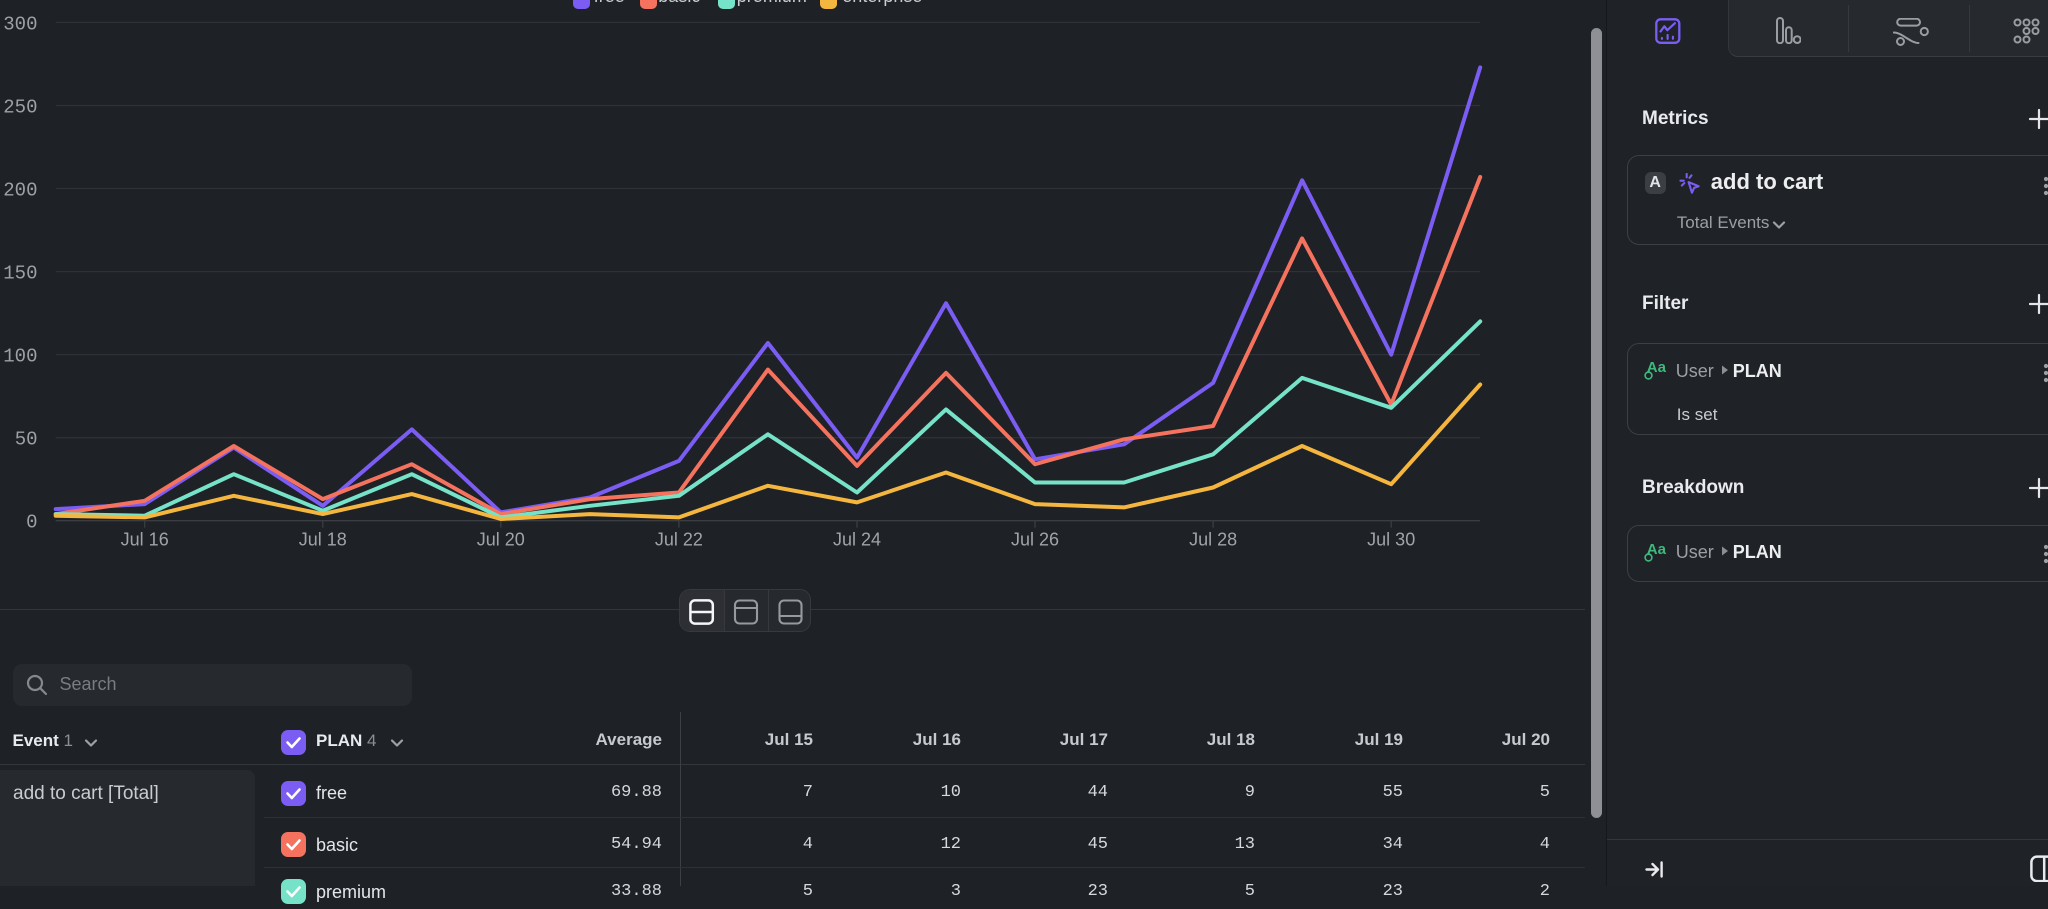 This screenshot has height=909, width=2048. I want to click on svg-text: Jul 30, so click(1391, 540).